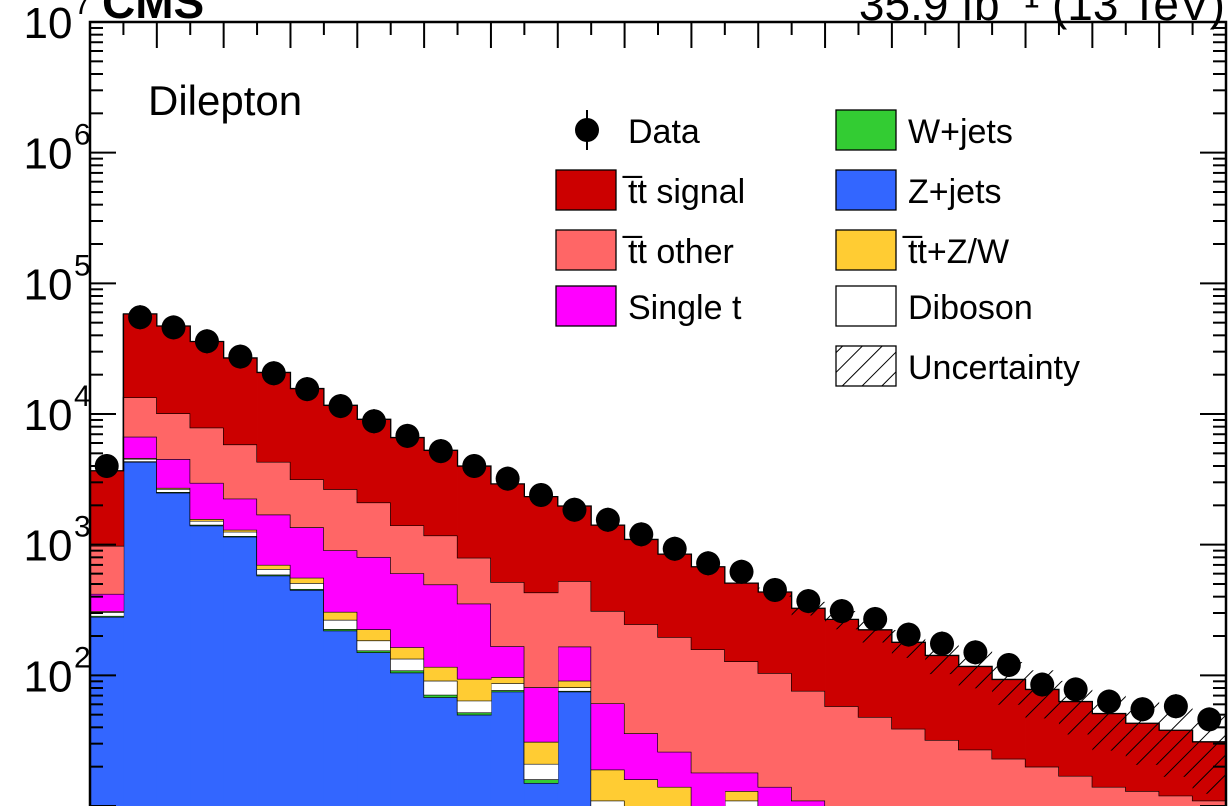  What do you see at coordinates (82, 657) in the screenshot?
I see `y-tick-label-exp-2: 2` at bounding box center [82, 657].